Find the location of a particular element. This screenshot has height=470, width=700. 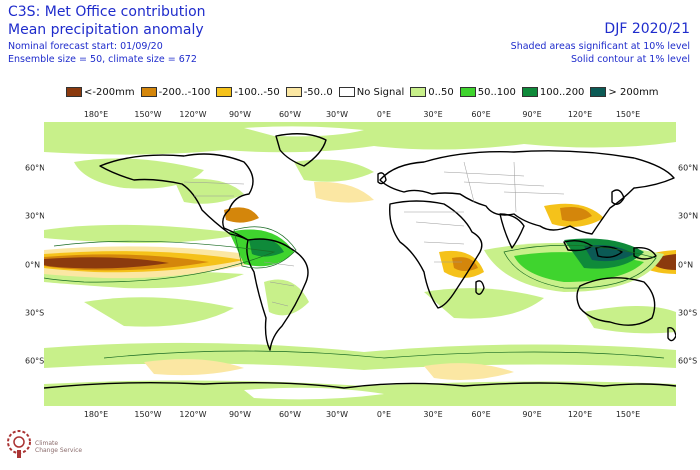

logo-caption-line: Change Service is located at coordinates (59, 450).